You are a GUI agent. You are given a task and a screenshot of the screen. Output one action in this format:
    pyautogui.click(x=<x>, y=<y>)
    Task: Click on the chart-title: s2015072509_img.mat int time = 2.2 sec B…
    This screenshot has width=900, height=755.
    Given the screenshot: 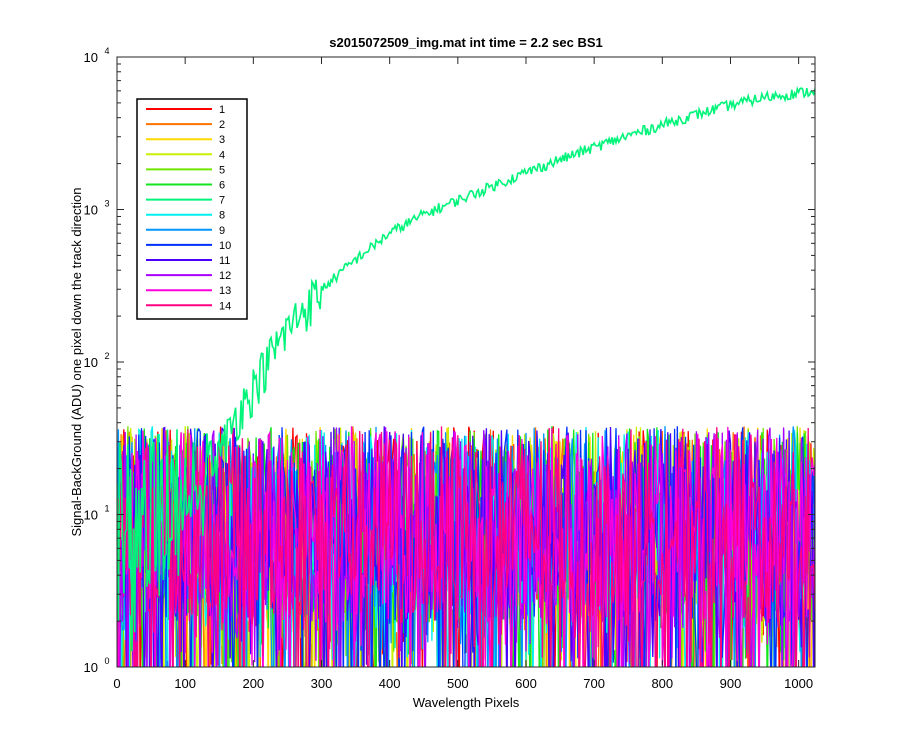 What is the action you would take?
    pyautogui.click(x=466, y=42)
    